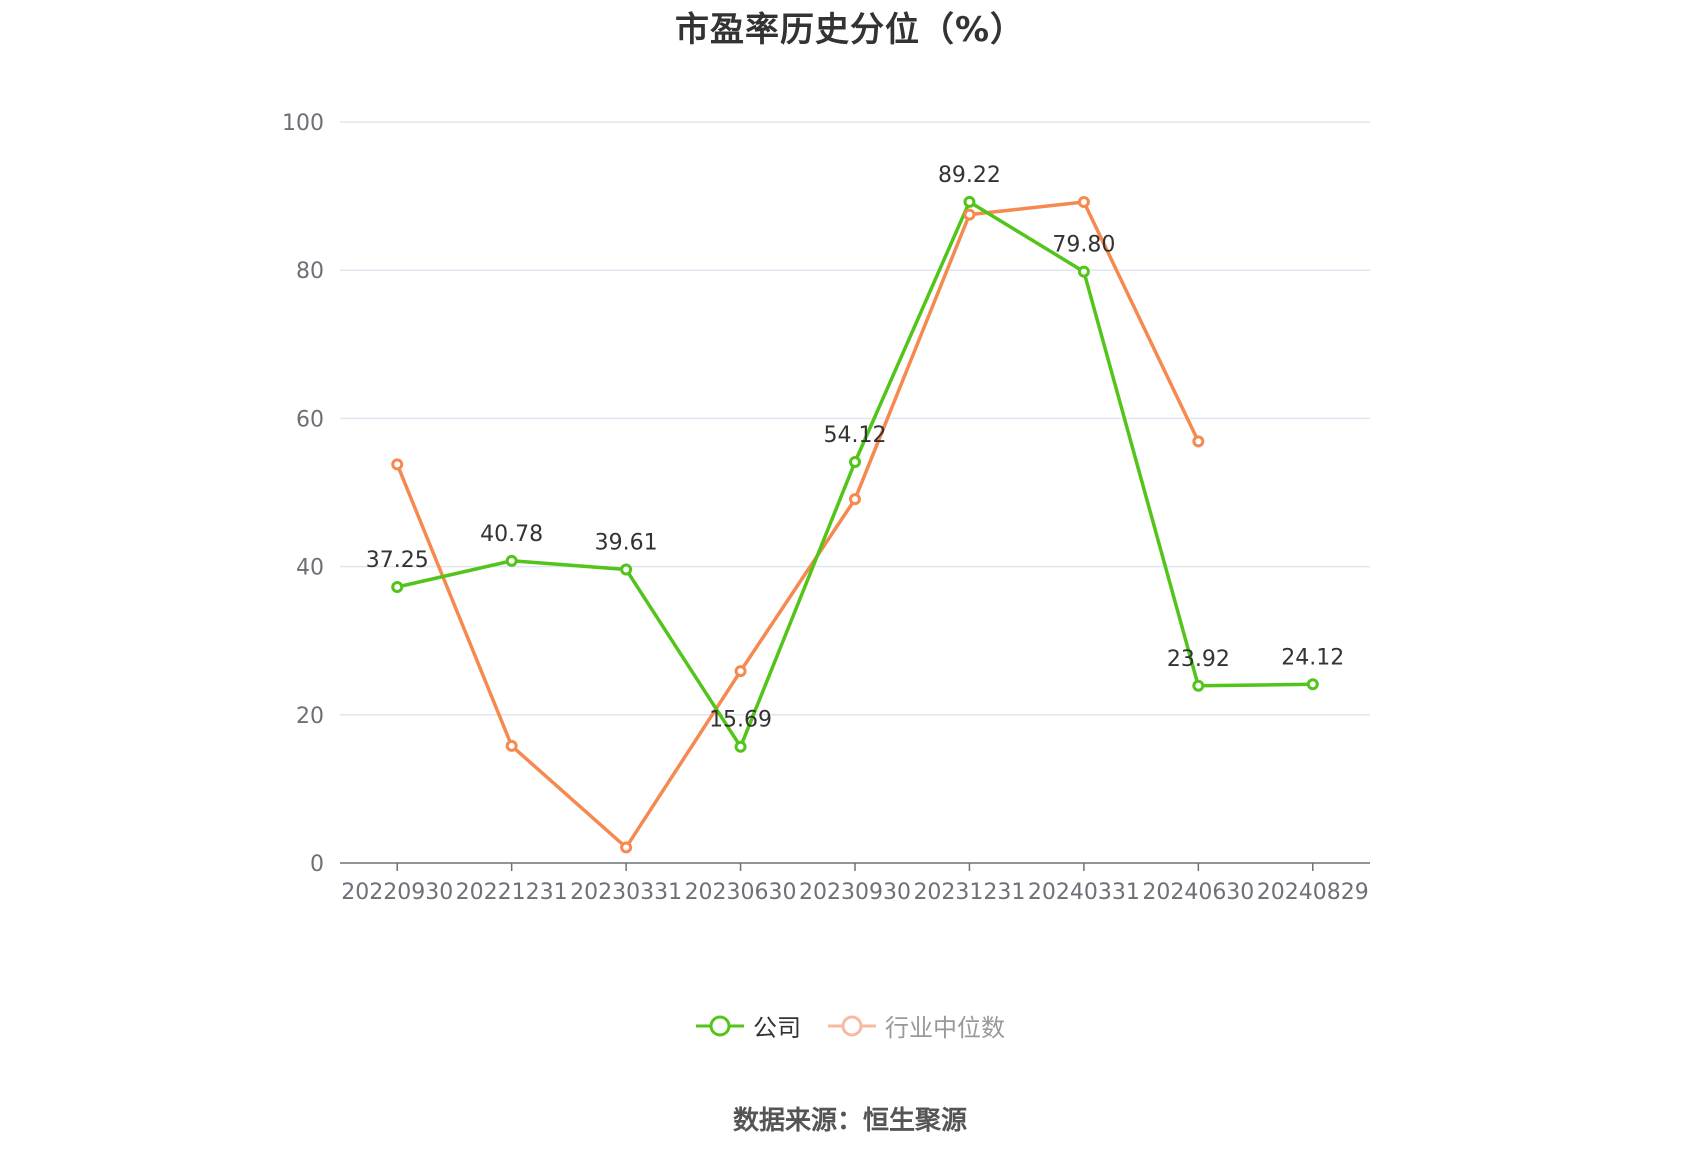  Describe the element at coordinates (310, 419) in the screenshot. I see `y-tick-label: 60` at that location.